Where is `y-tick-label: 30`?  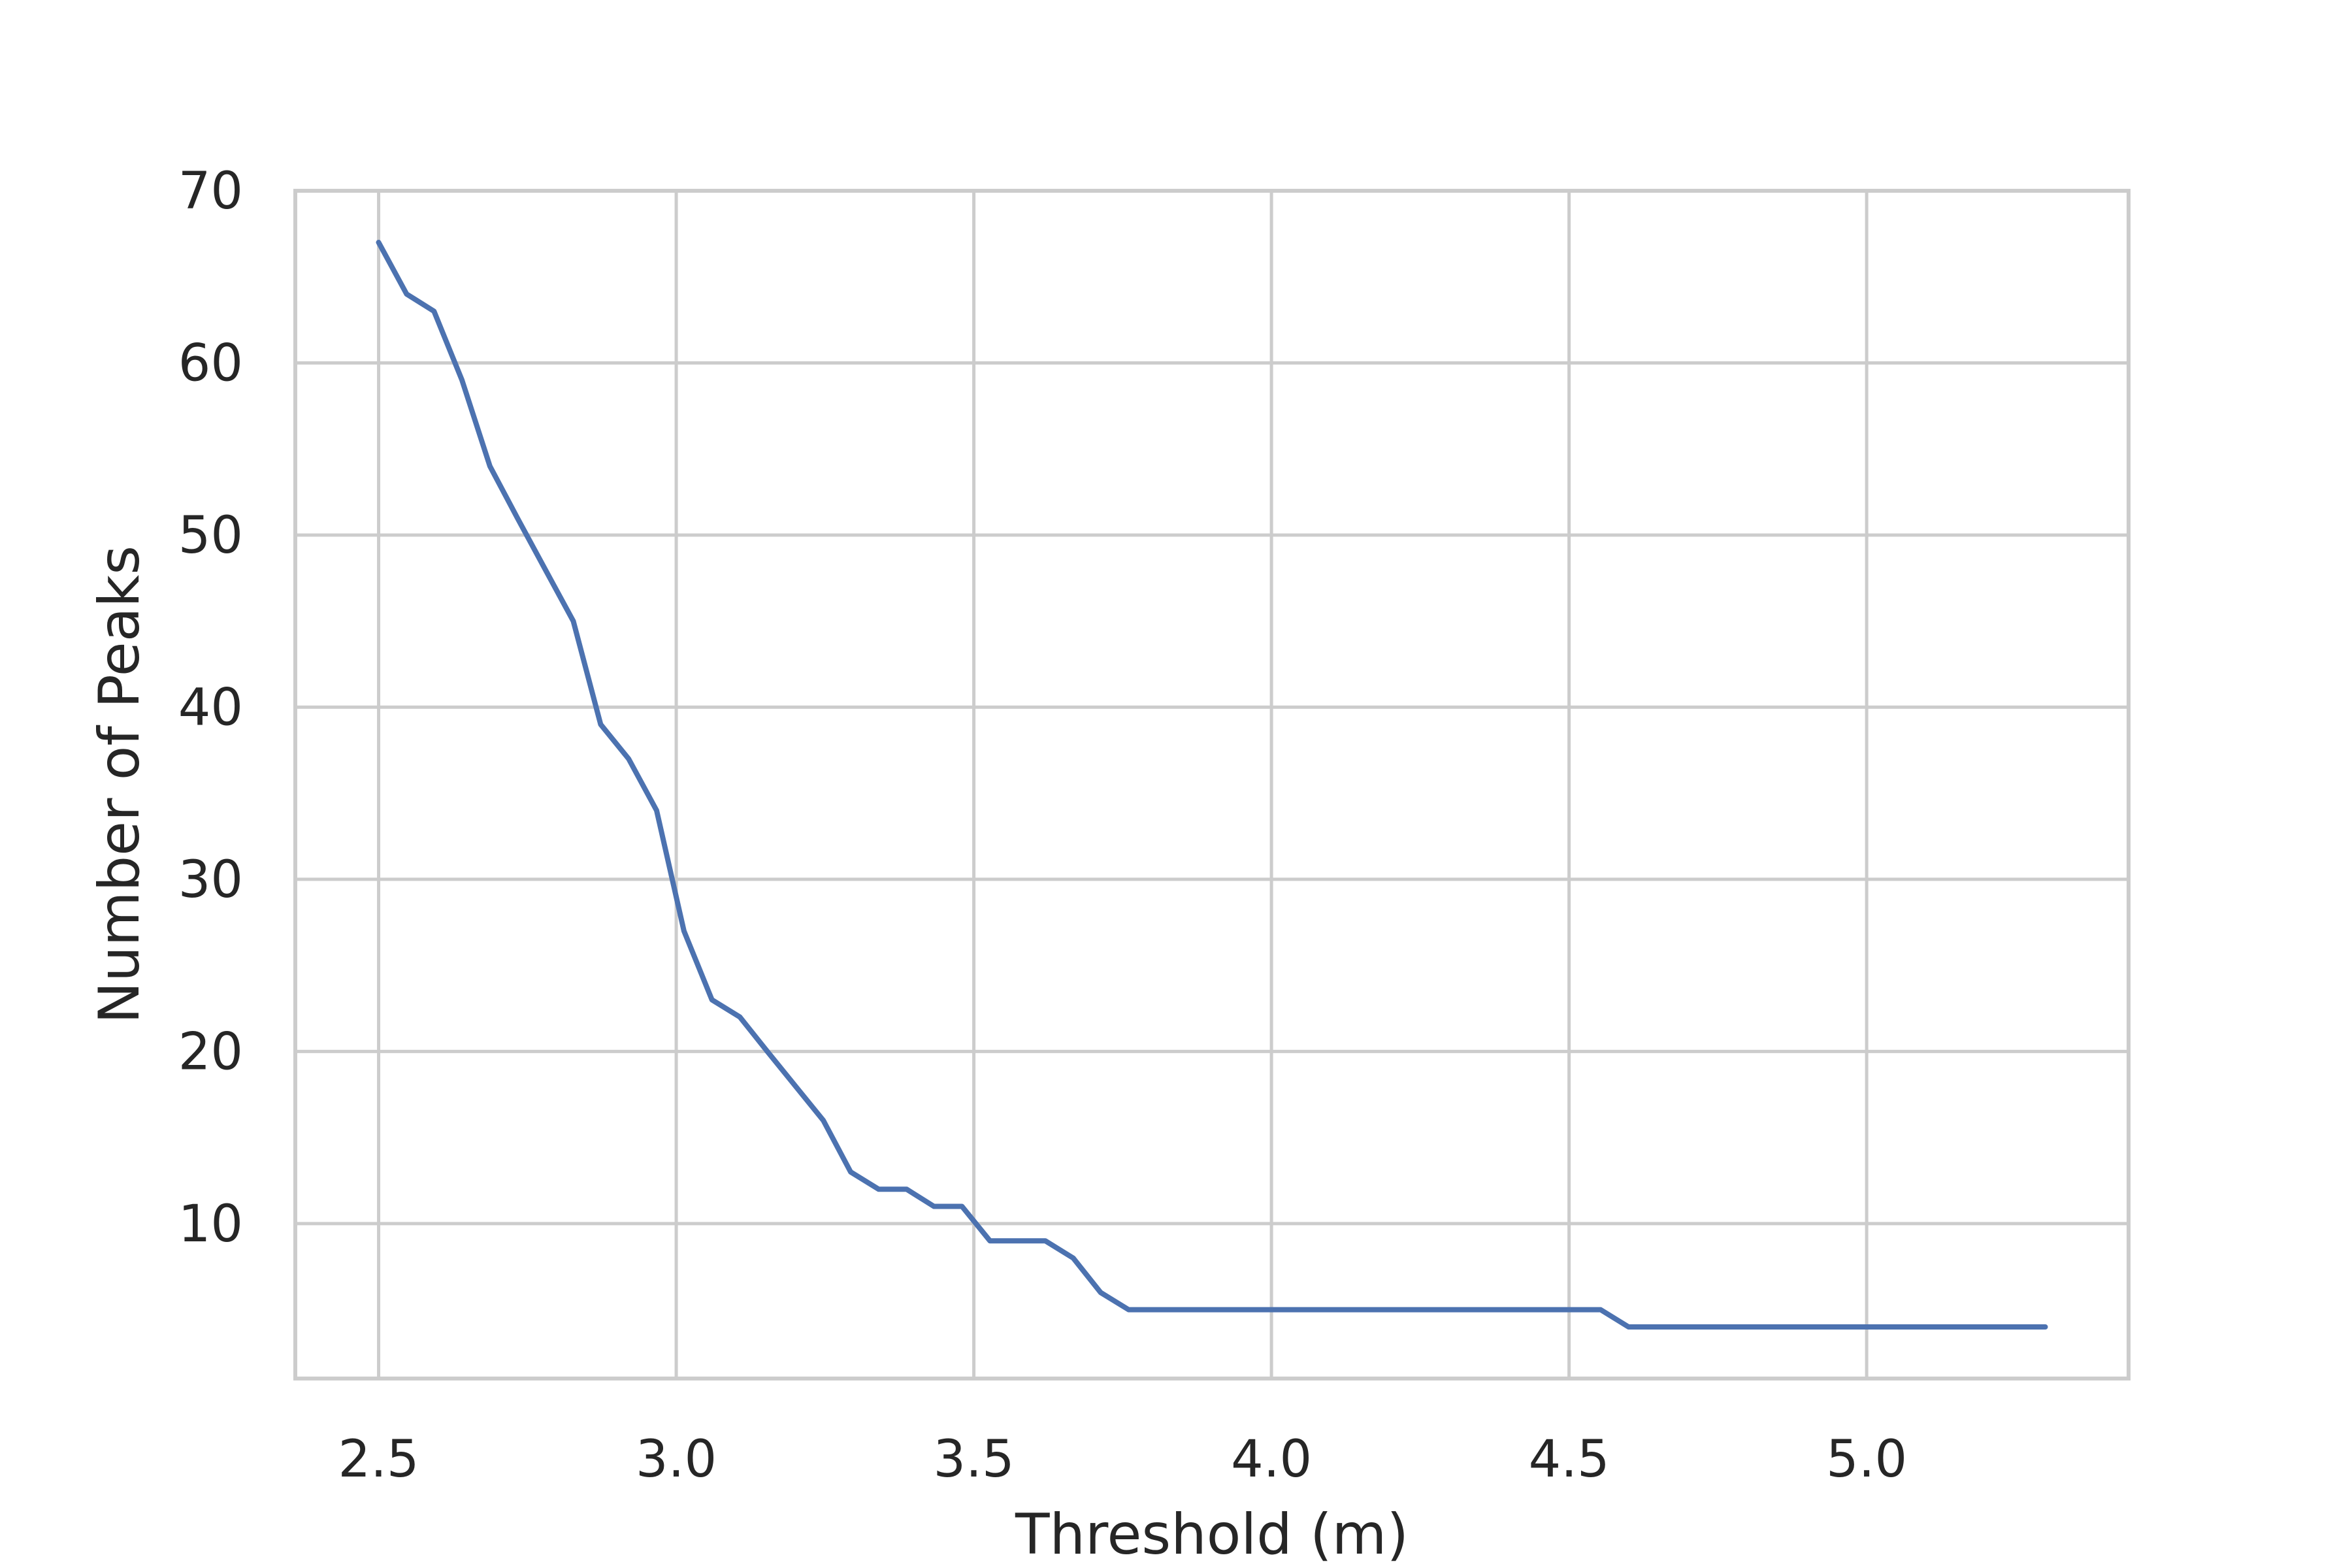 y-tick-label: 30 is located at coordinates (210, 880).